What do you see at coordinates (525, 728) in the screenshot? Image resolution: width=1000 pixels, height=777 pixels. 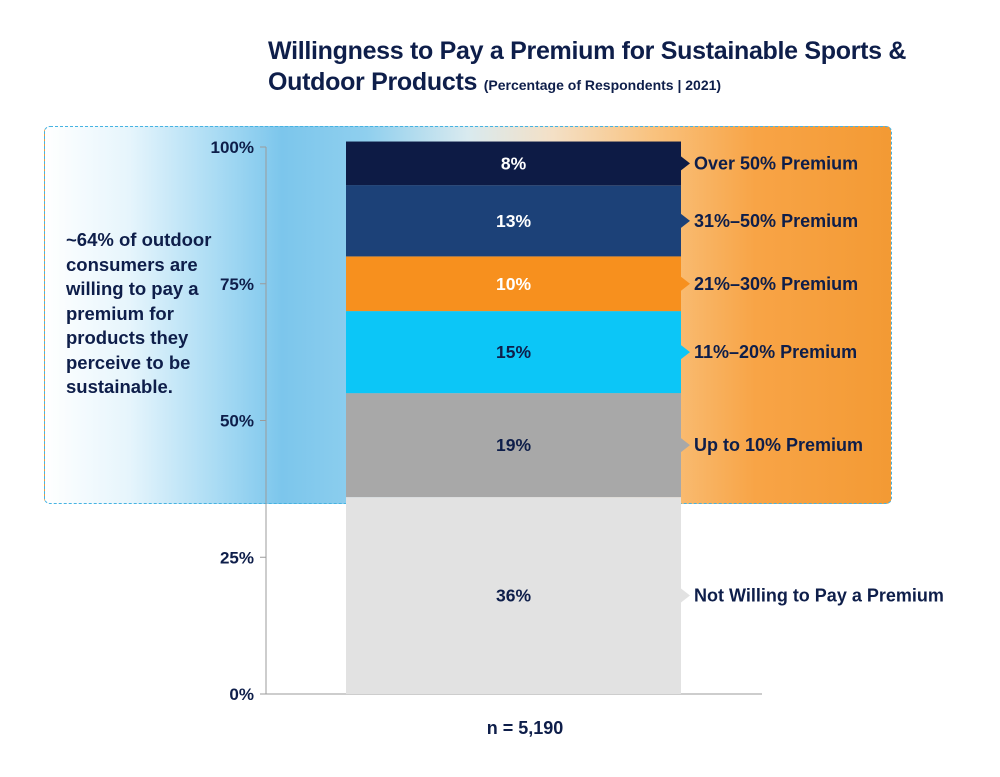 I see `sample-size-note: n = 5,190` at bounding box center [525, 728].